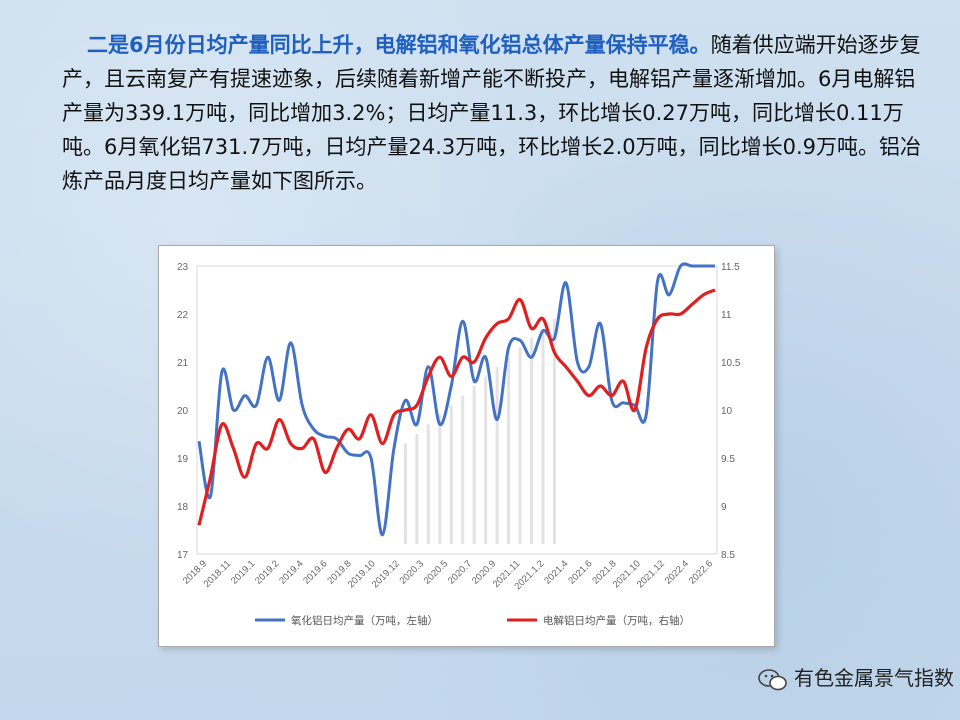 The image size is (960, 720). Describe the element at coordinates (616, 620) in the screenshot. I see `legend-label-1: 电解铝日均产量（万吨，右轴）` at that location.